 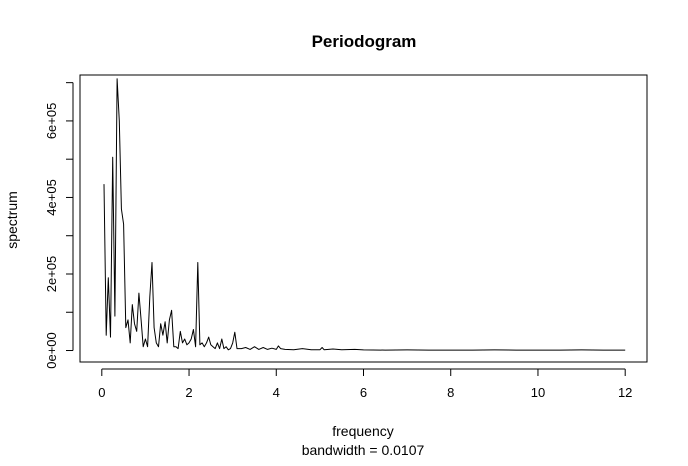 I want to click on x-axis: 0 2 4 6 8 10 12, so click(x=365, y=384).